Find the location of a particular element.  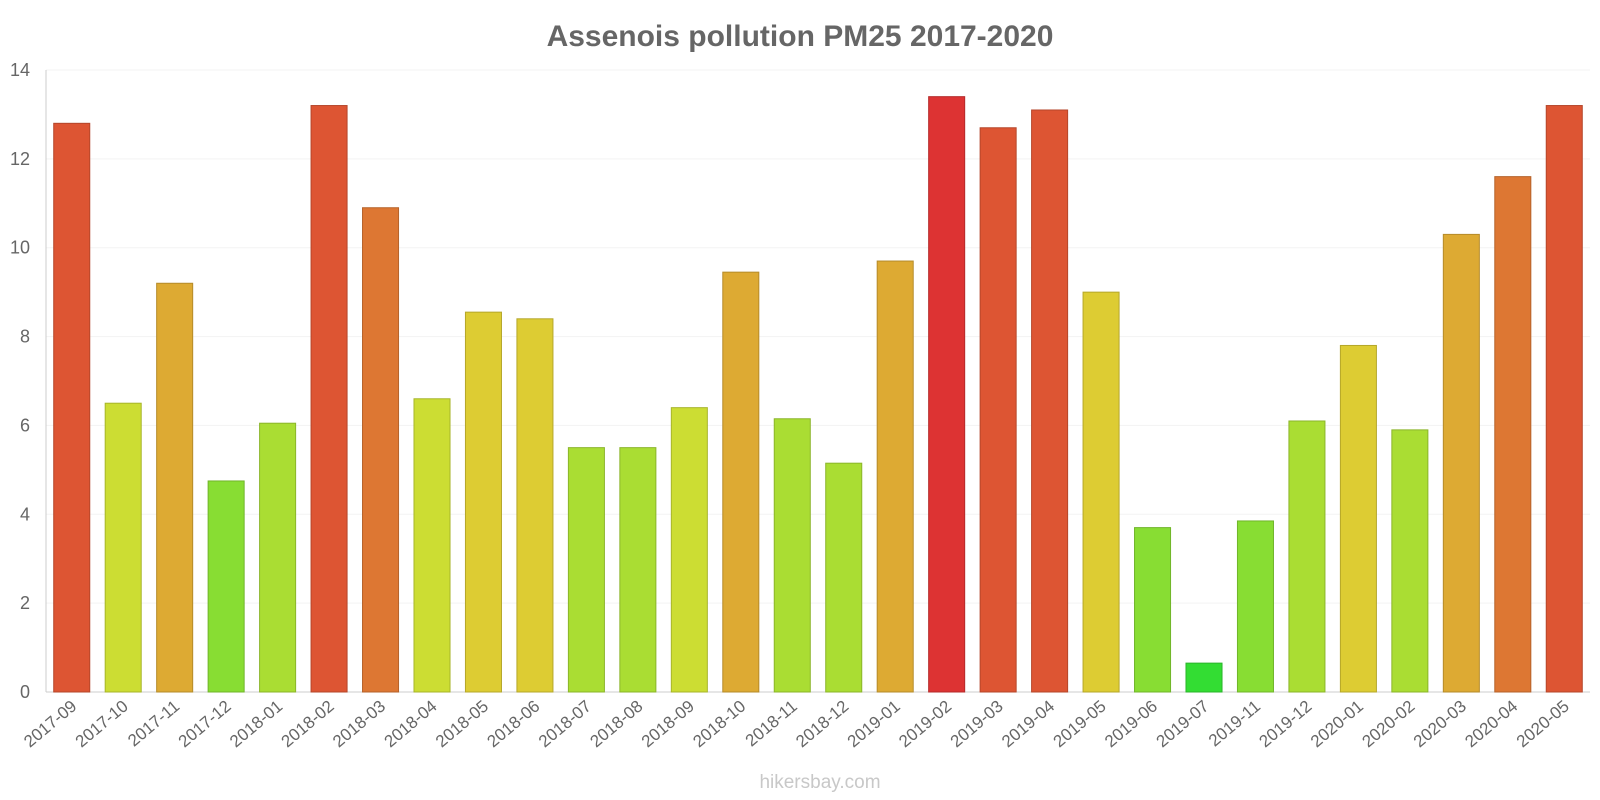

y-tick-label: 12 is located at coordinates (20, 159).